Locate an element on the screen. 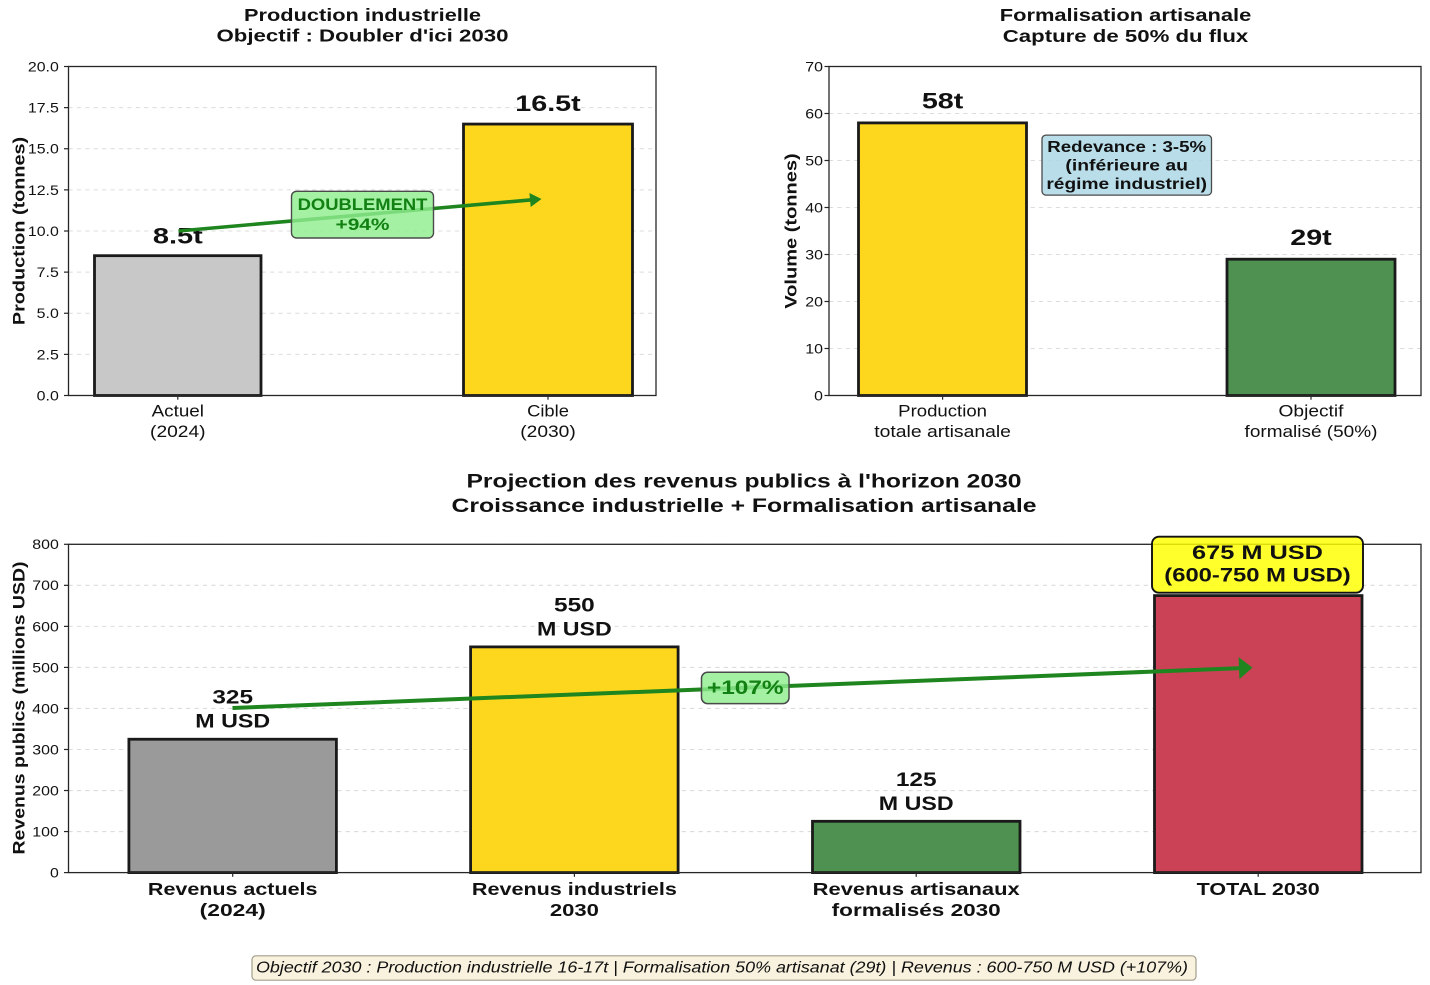 The height and width of the screenshot is (985, 1430). svg-text: 600 is located at coordinates (45, 626).